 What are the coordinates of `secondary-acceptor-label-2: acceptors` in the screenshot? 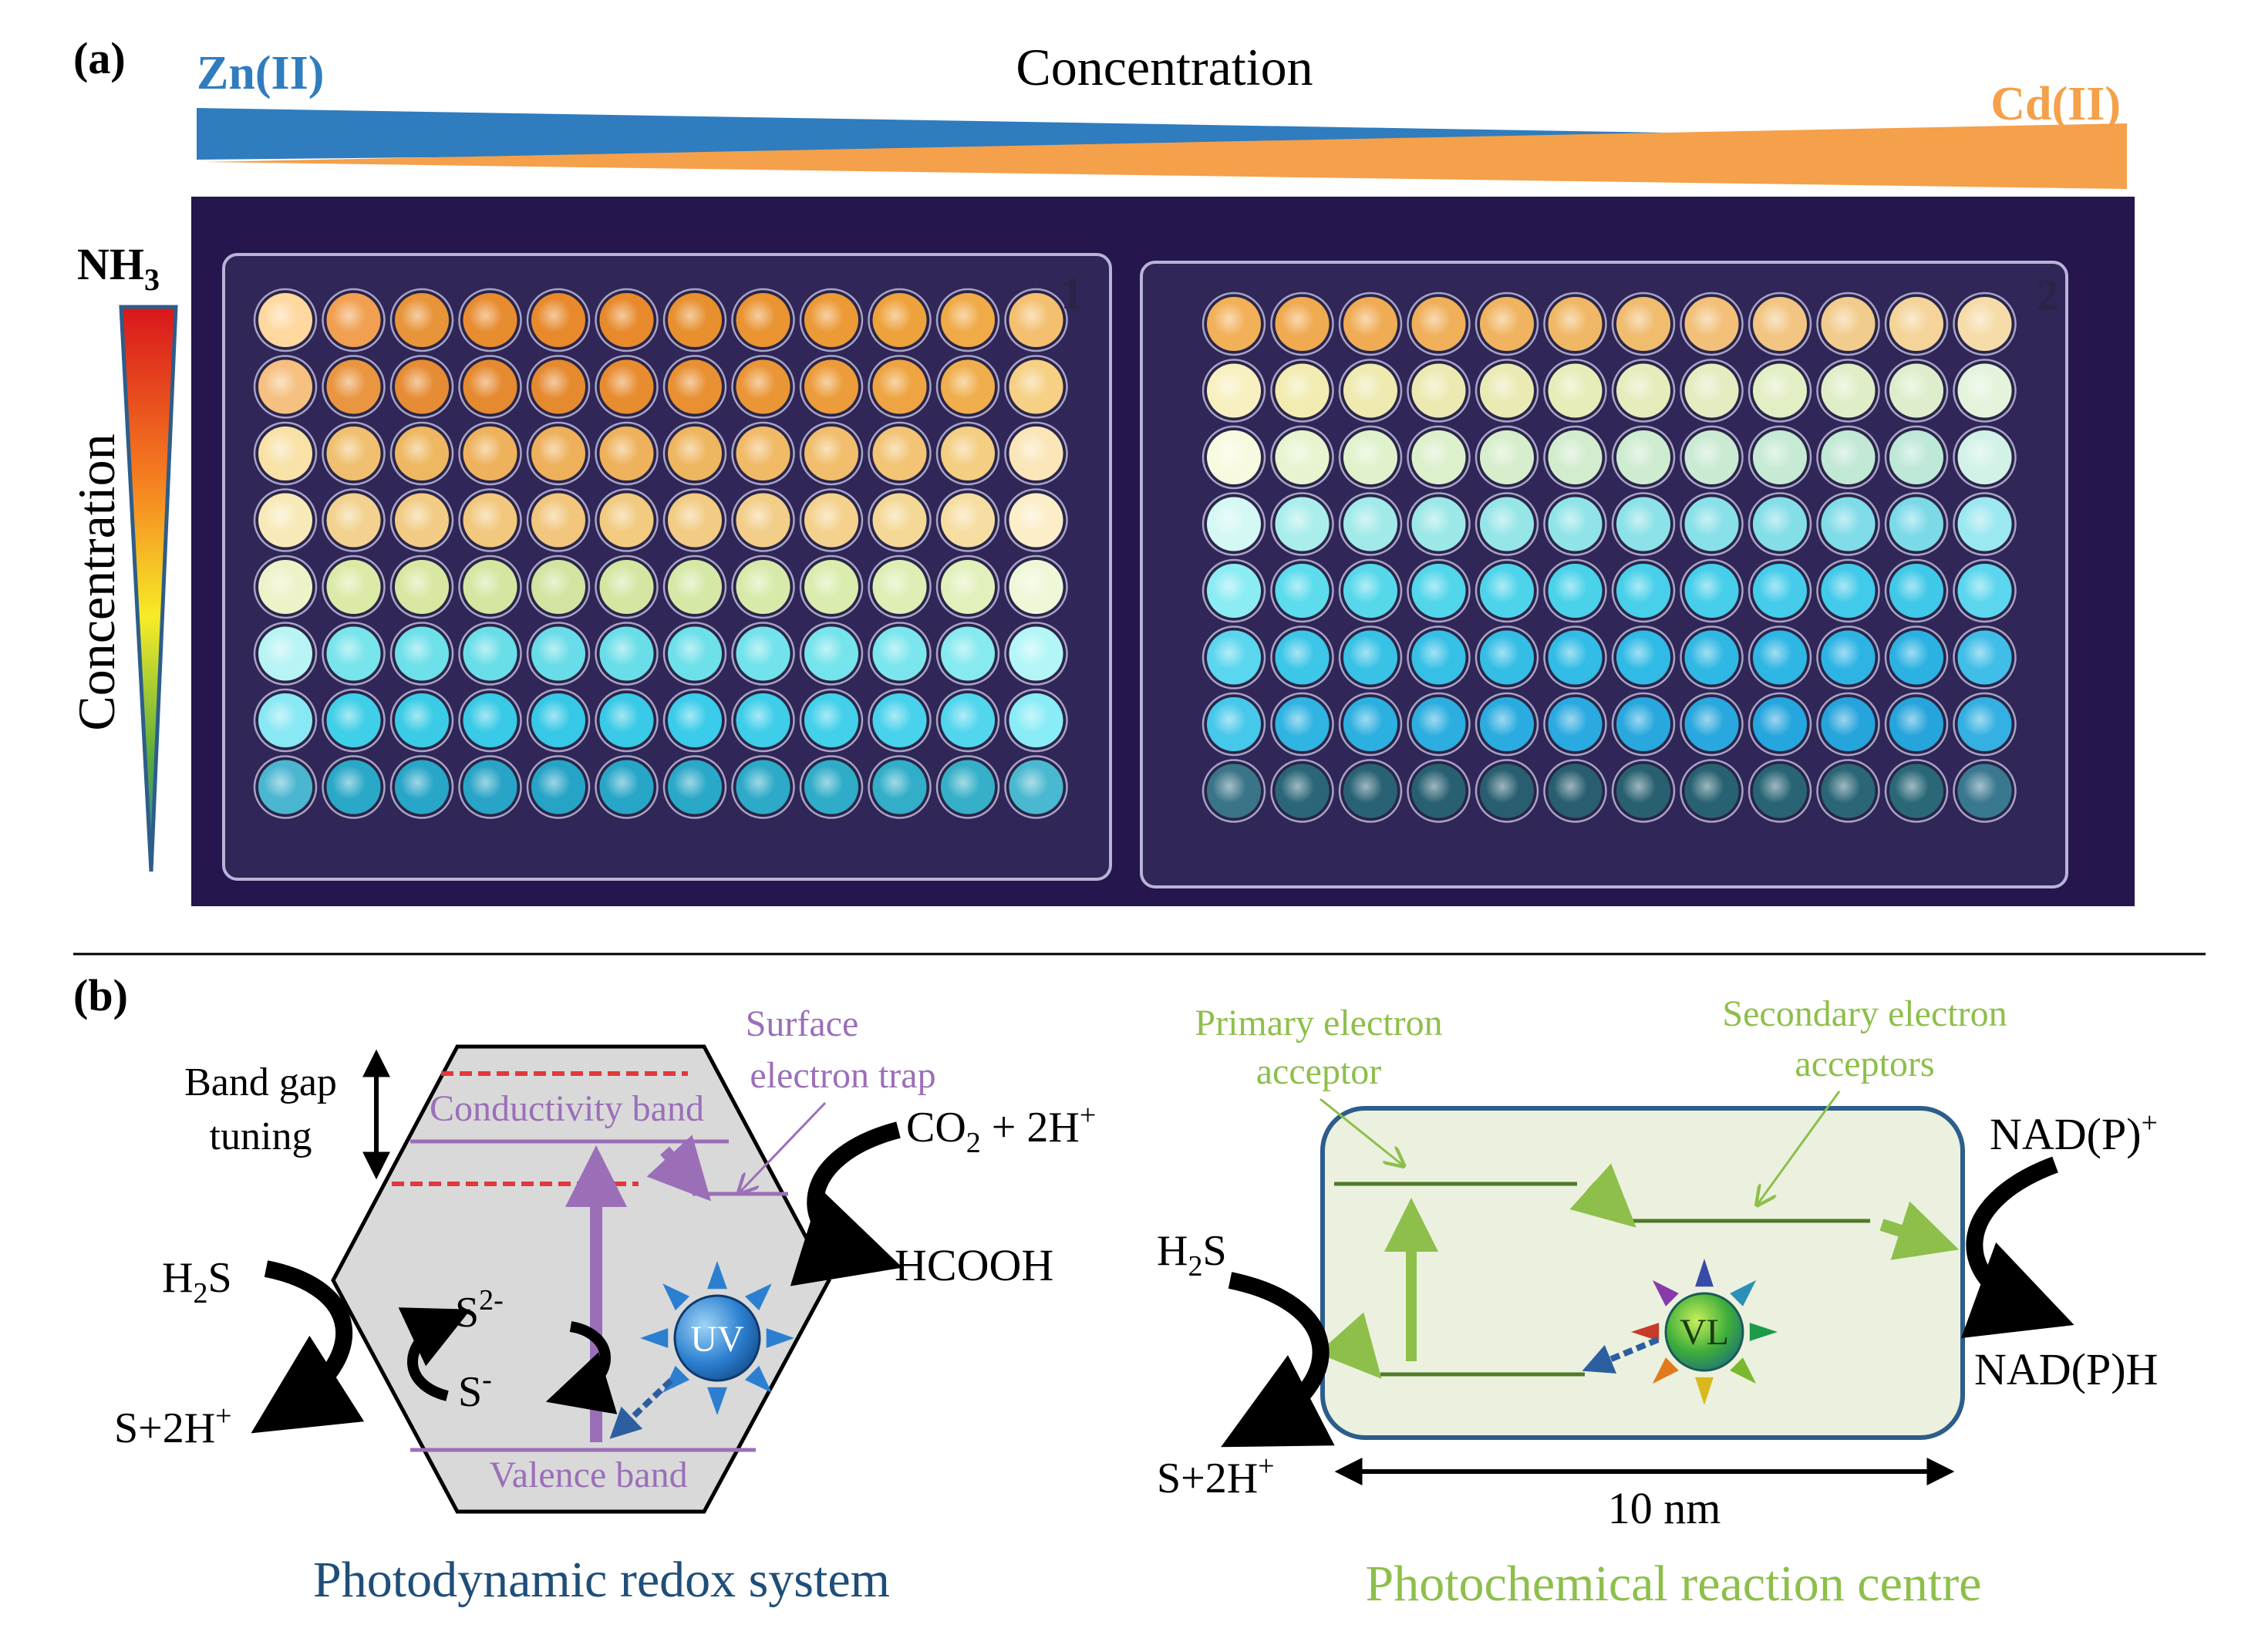 It's located at (1865, 1064).